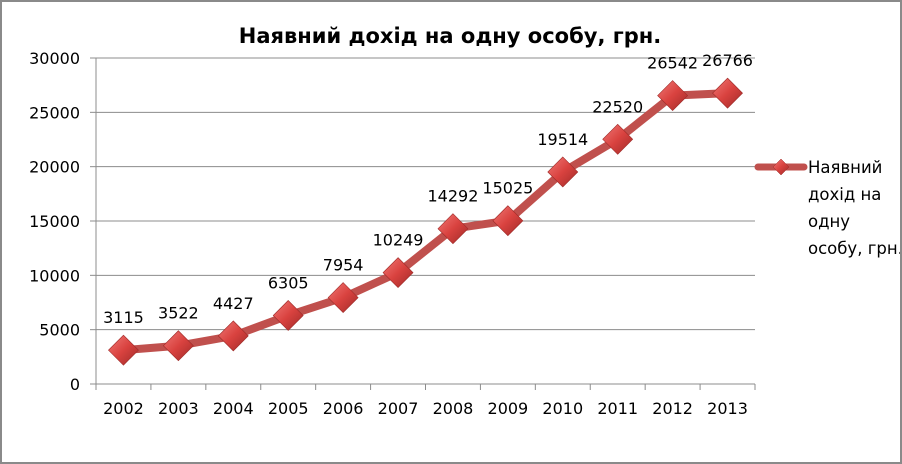 This screenshot has width=902, height=464. I want to click on data-label: 22520, so click(617, 106).